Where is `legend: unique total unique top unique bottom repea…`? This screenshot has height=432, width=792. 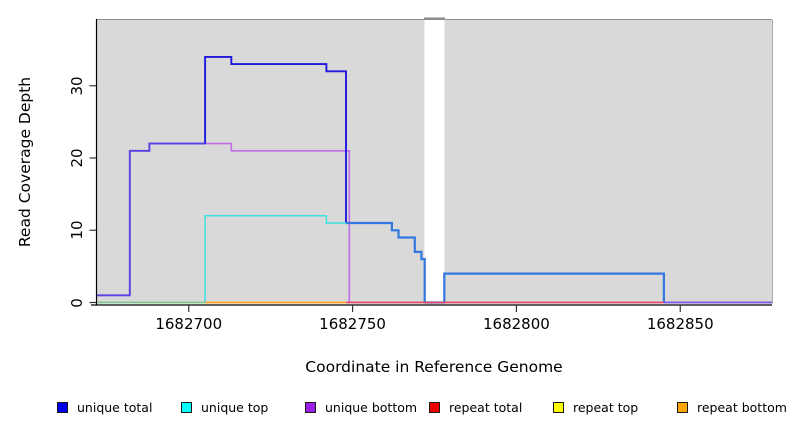 legend: unique total unique top unique bottom repea… is located at coordinates (396, 409).